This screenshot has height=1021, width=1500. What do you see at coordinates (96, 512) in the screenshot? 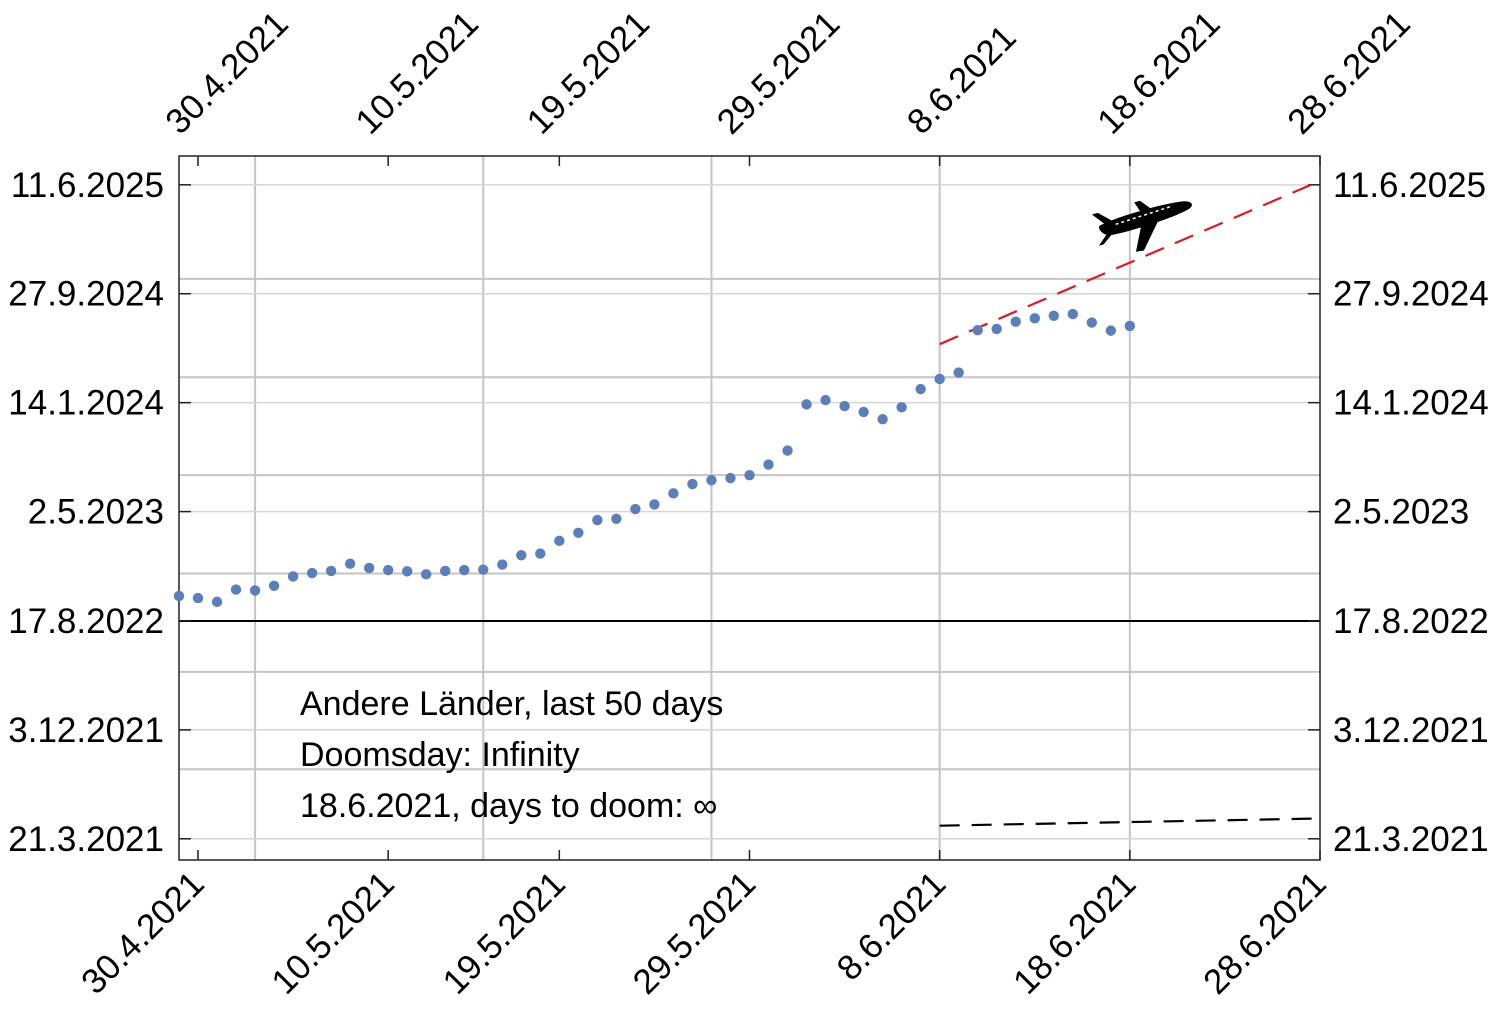
I see `y-tick-label-left: 2.5.2023` at bounding box center [96, 512].